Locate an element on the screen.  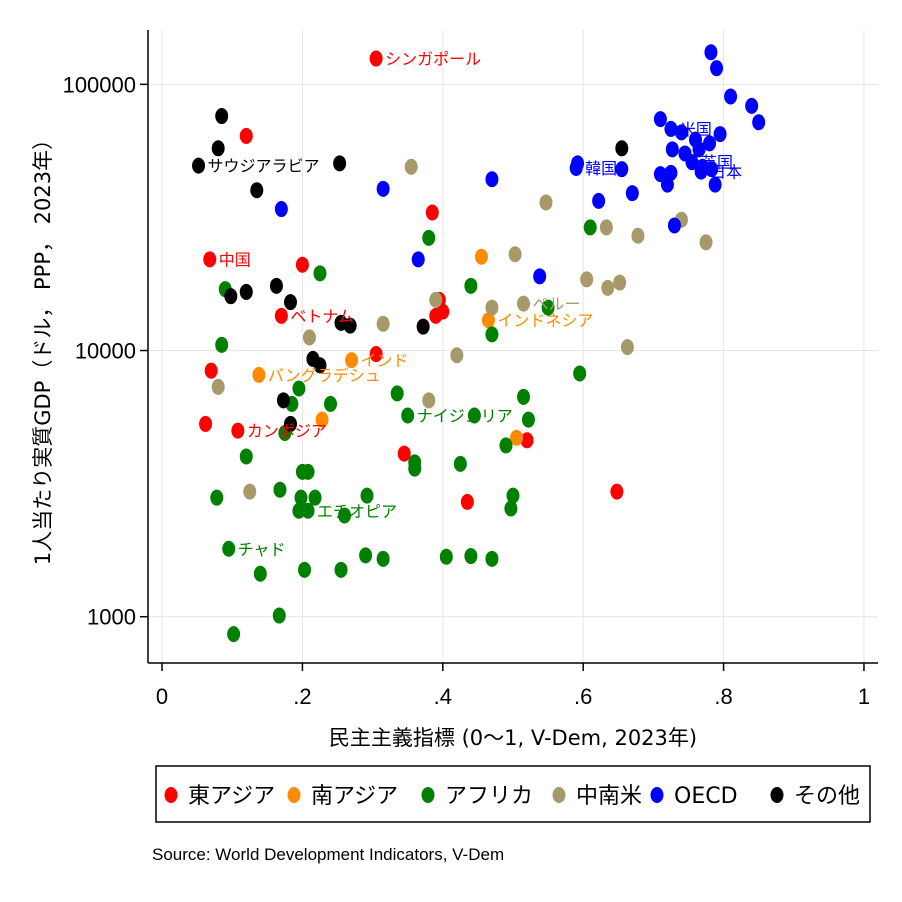
point-label: ペルー is located at coordinates (557, 304).